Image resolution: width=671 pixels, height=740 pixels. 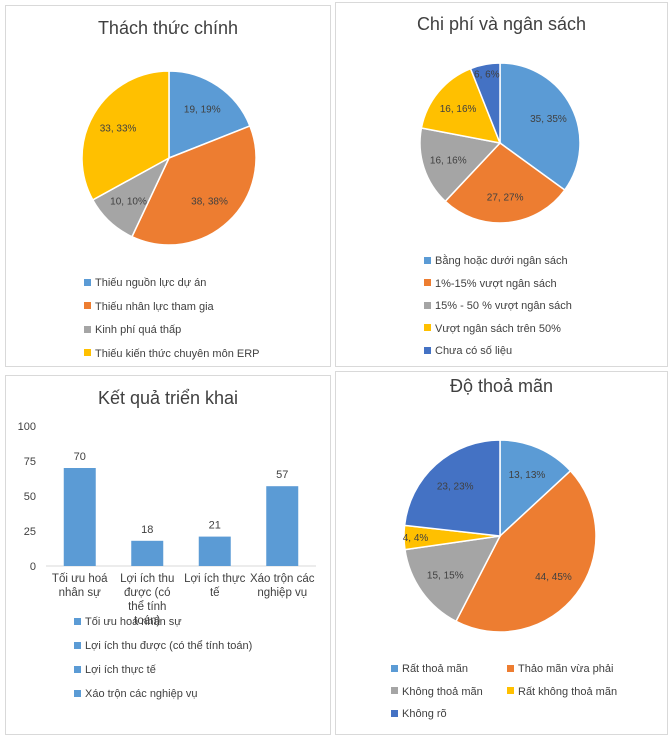 What do you see at coordinates (30, 532) in the screenshot?
I see `y-tick-label: 25` at bounding box center [30, 532].